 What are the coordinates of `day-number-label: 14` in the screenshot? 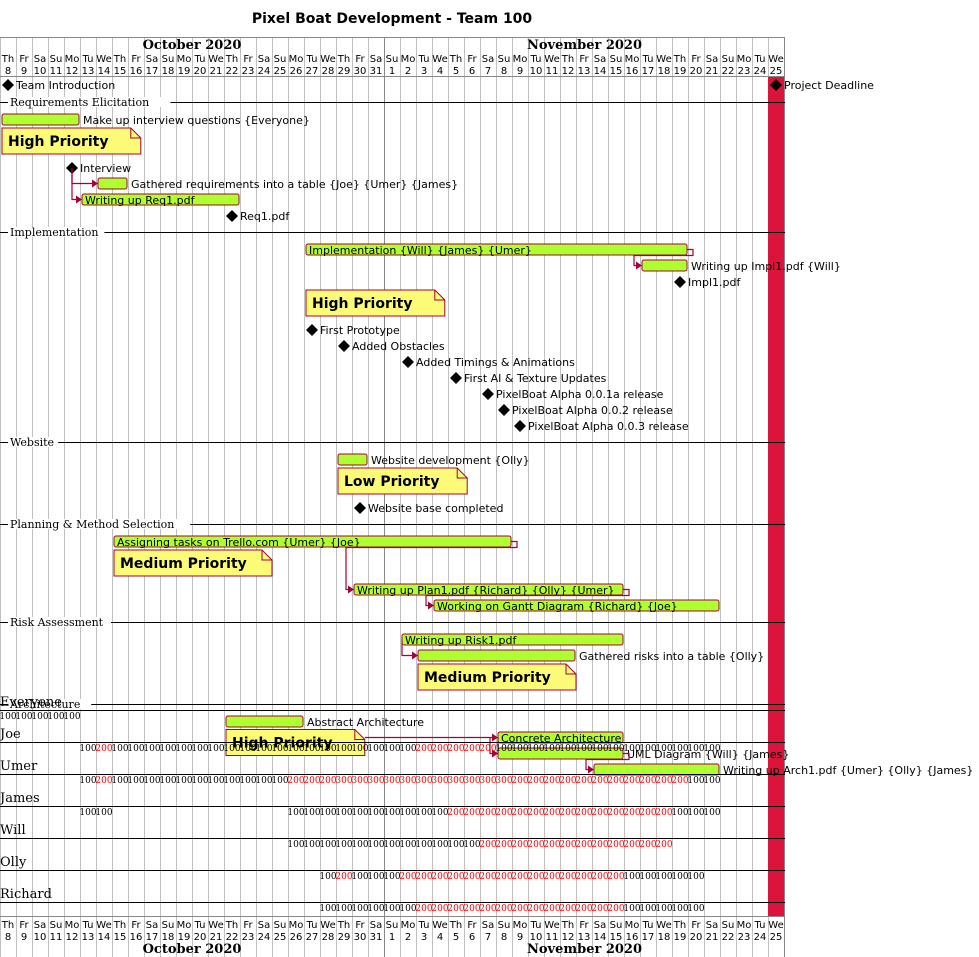 It's located at (104, 71).